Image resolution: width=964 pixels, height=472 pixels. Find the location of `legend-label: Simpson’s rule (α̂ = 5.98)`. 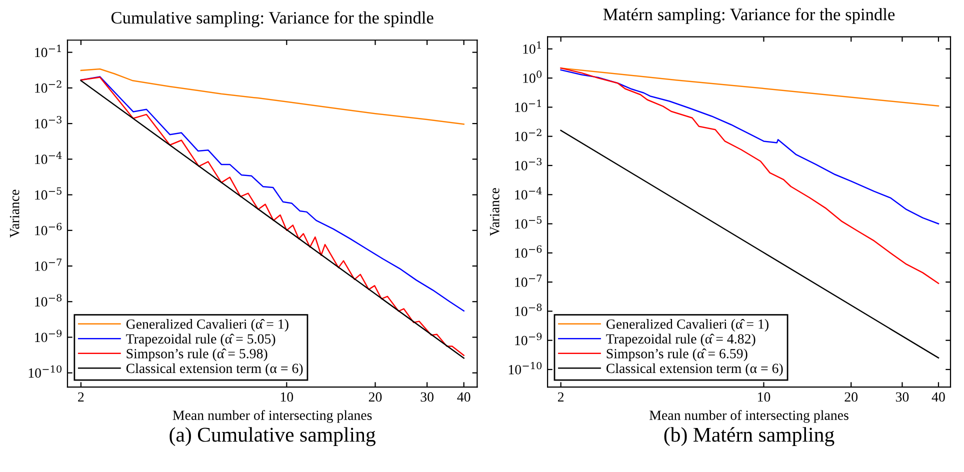

legend-label: Simpson’s rule (α̂ = 5.98) is located at coordinates (197, 355).